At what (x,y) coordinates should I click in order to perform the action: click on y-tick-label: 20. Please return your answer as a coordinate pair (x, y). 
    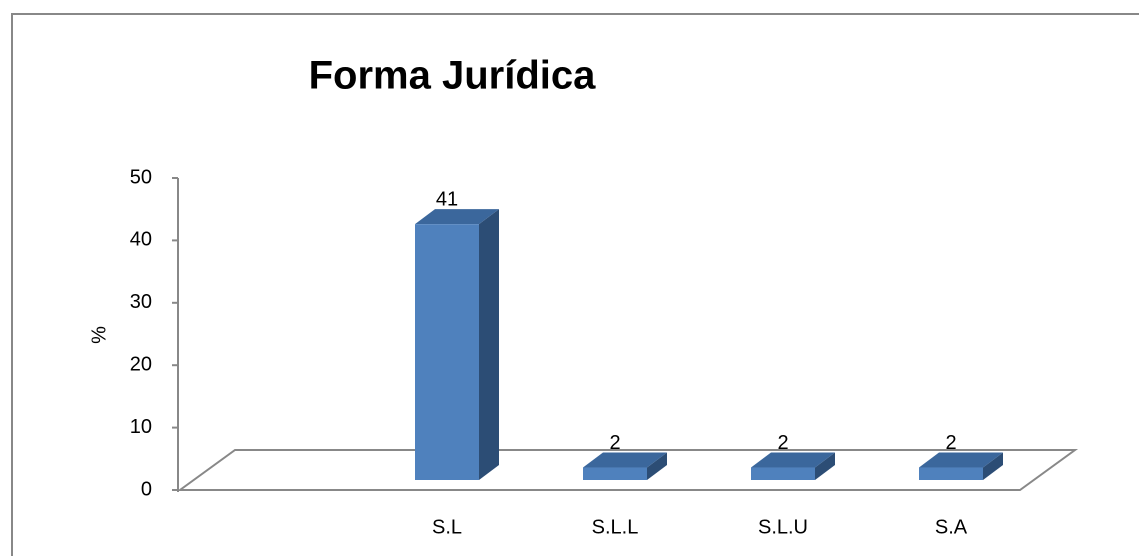
    Looking at the image, I should click on (141, 364).